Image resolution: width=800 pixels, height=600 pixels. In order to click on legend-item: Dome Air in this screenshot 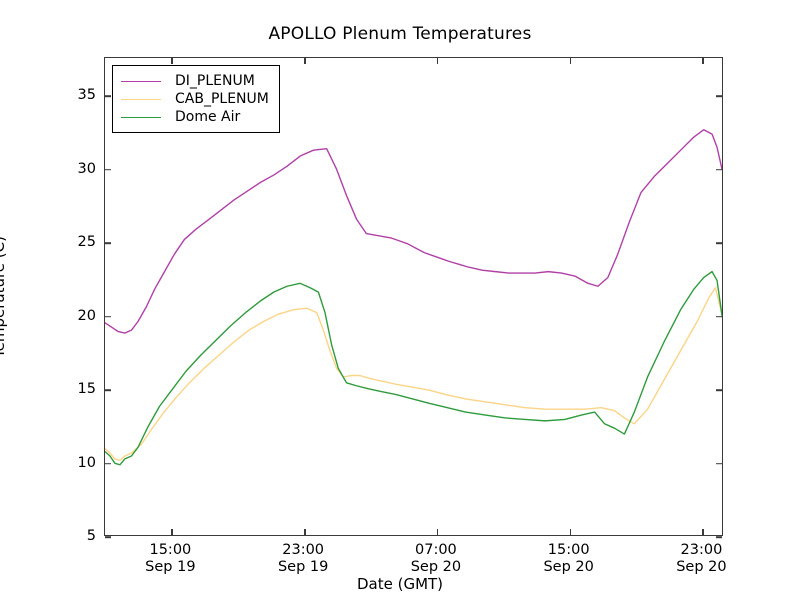, I will do `click(195, 117)`.